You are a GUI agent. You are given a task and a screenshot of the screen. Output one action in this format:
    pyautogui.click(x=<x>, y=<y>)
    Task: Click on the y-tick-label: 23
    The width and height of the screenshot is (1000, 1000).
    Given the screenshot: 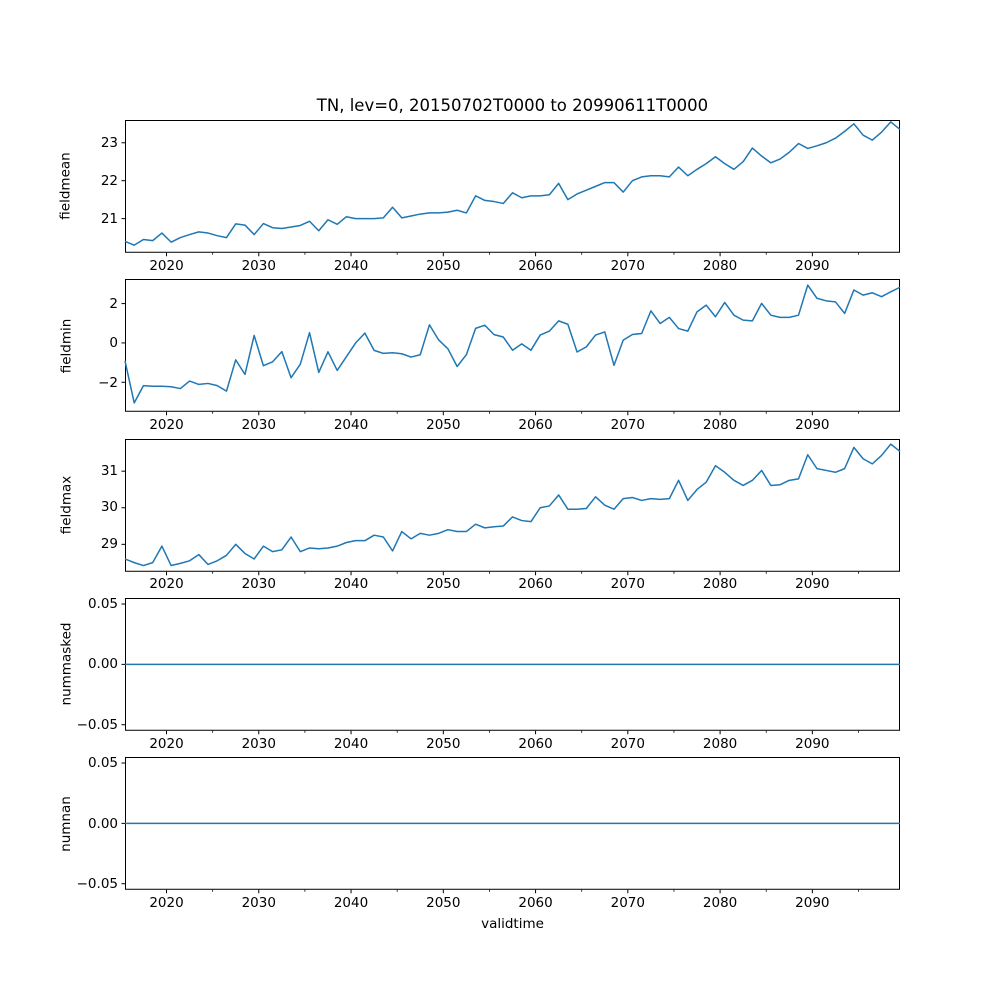 What is the action you would take?
    pyautogui.click(x=109, y=142)
    